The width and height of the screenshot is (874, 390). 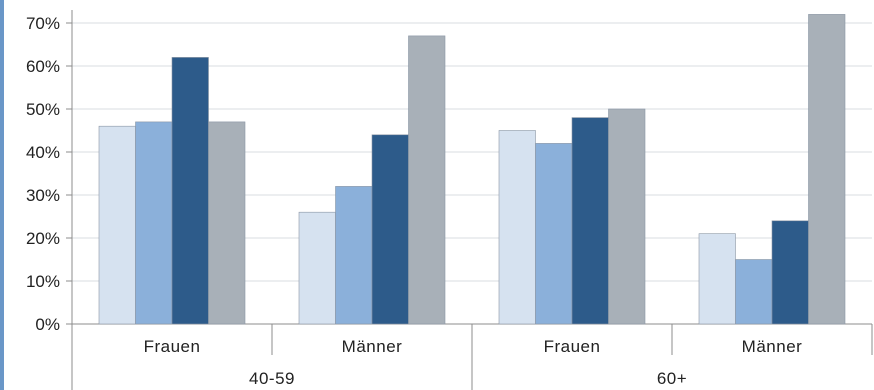 I want to click on left-edge-strip, so click(x=2, y=195).